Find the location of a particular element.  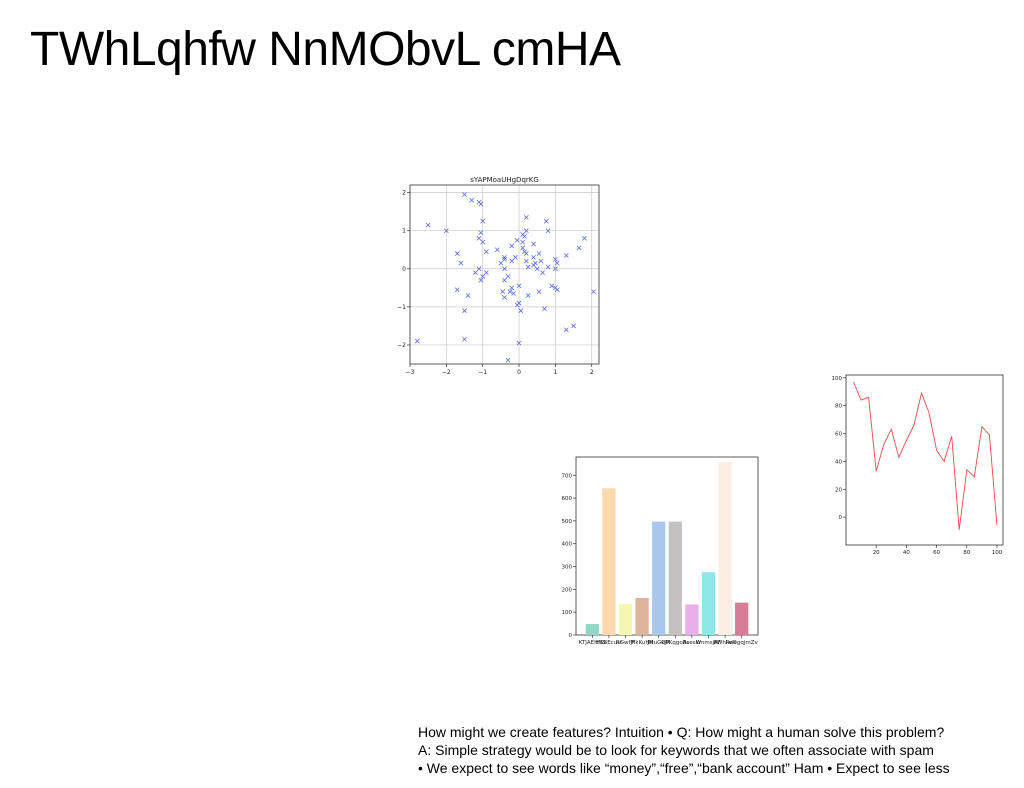

x-tick-label: OPKqgoAc is located at coordinates (675, 643).